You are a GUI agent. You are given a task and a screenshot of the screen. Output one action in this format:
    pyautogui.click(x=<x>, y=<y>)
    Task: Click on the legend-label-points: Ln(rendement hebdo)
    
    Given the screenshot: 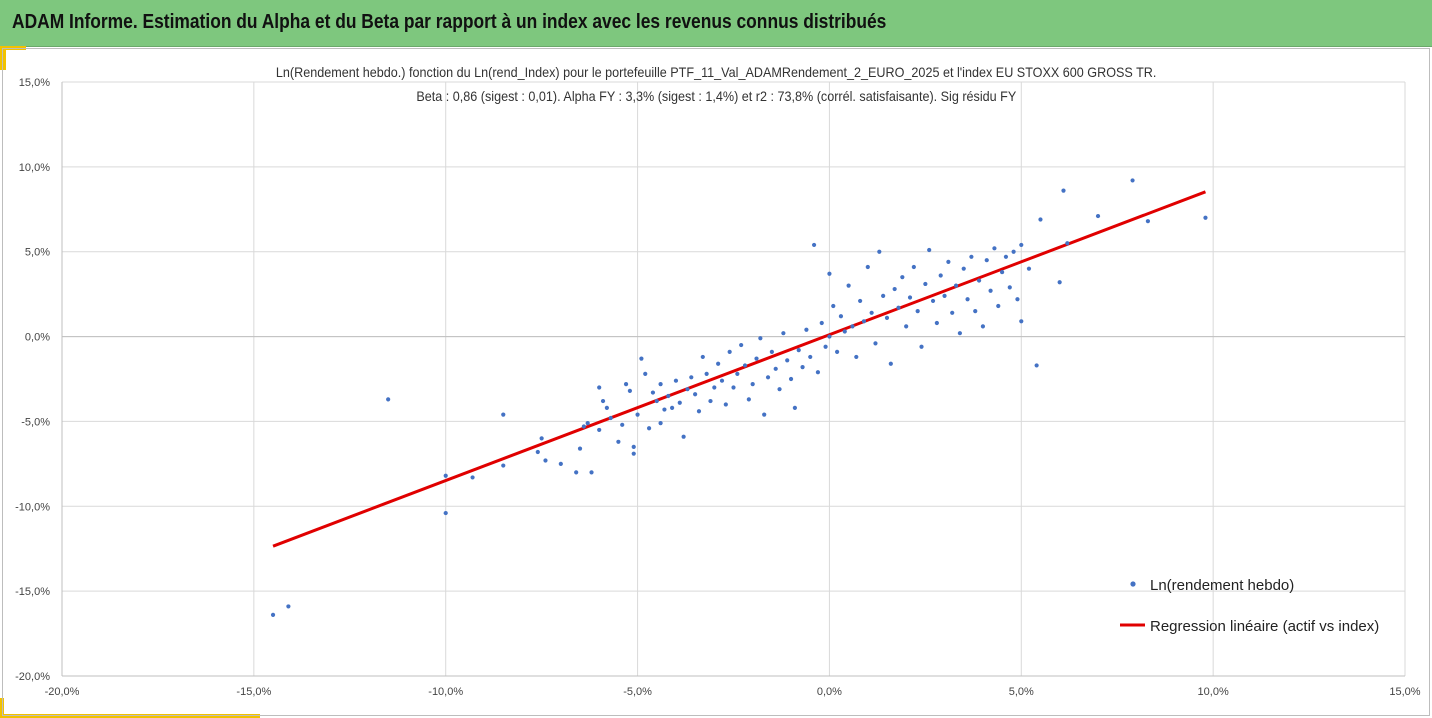 What is the action you would take?
    pyautogui.click(x=1222, y=585)
    